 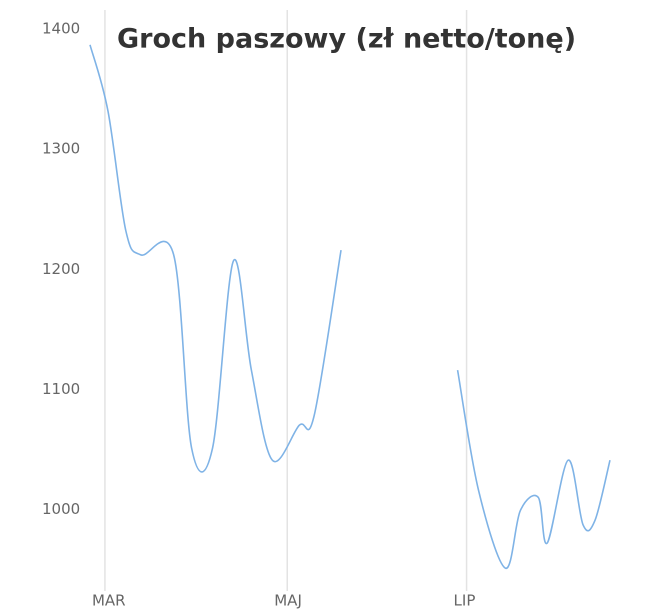 What do you see at coordinates (61, 29) in the screenshot?
I see `y-tick-label: 1400` at bounding box center [61, 29].